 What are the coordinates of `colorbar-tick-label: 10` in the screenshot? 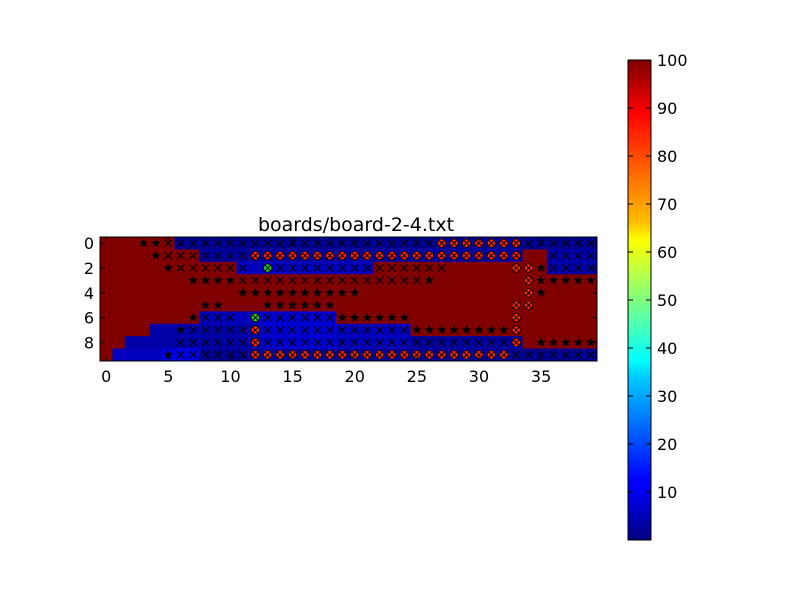 It's located at (667, 492).